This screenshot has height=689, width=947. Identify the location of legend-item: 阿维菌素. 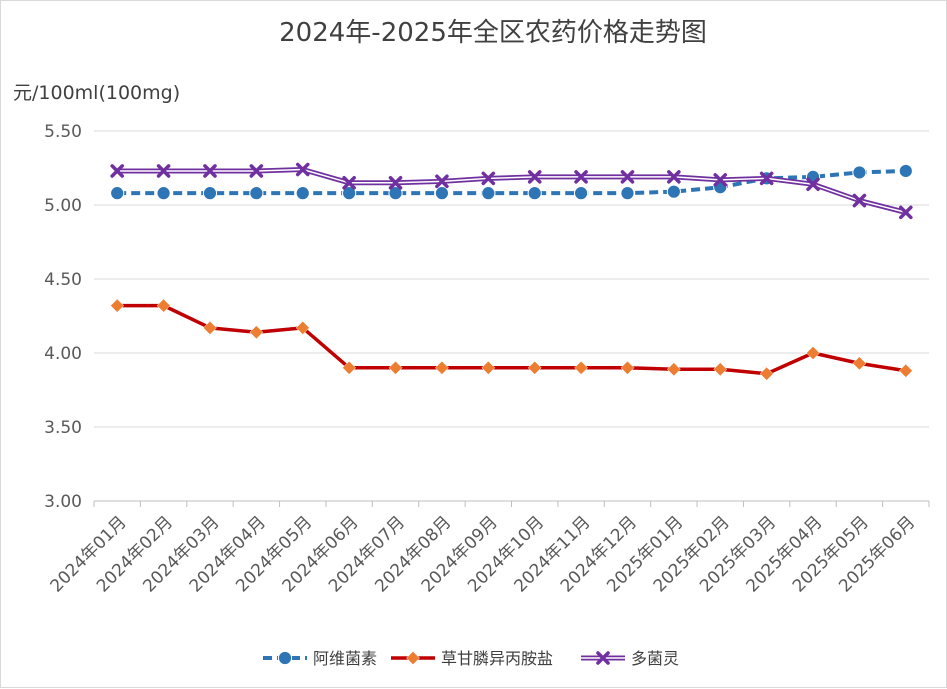
(320, 658).